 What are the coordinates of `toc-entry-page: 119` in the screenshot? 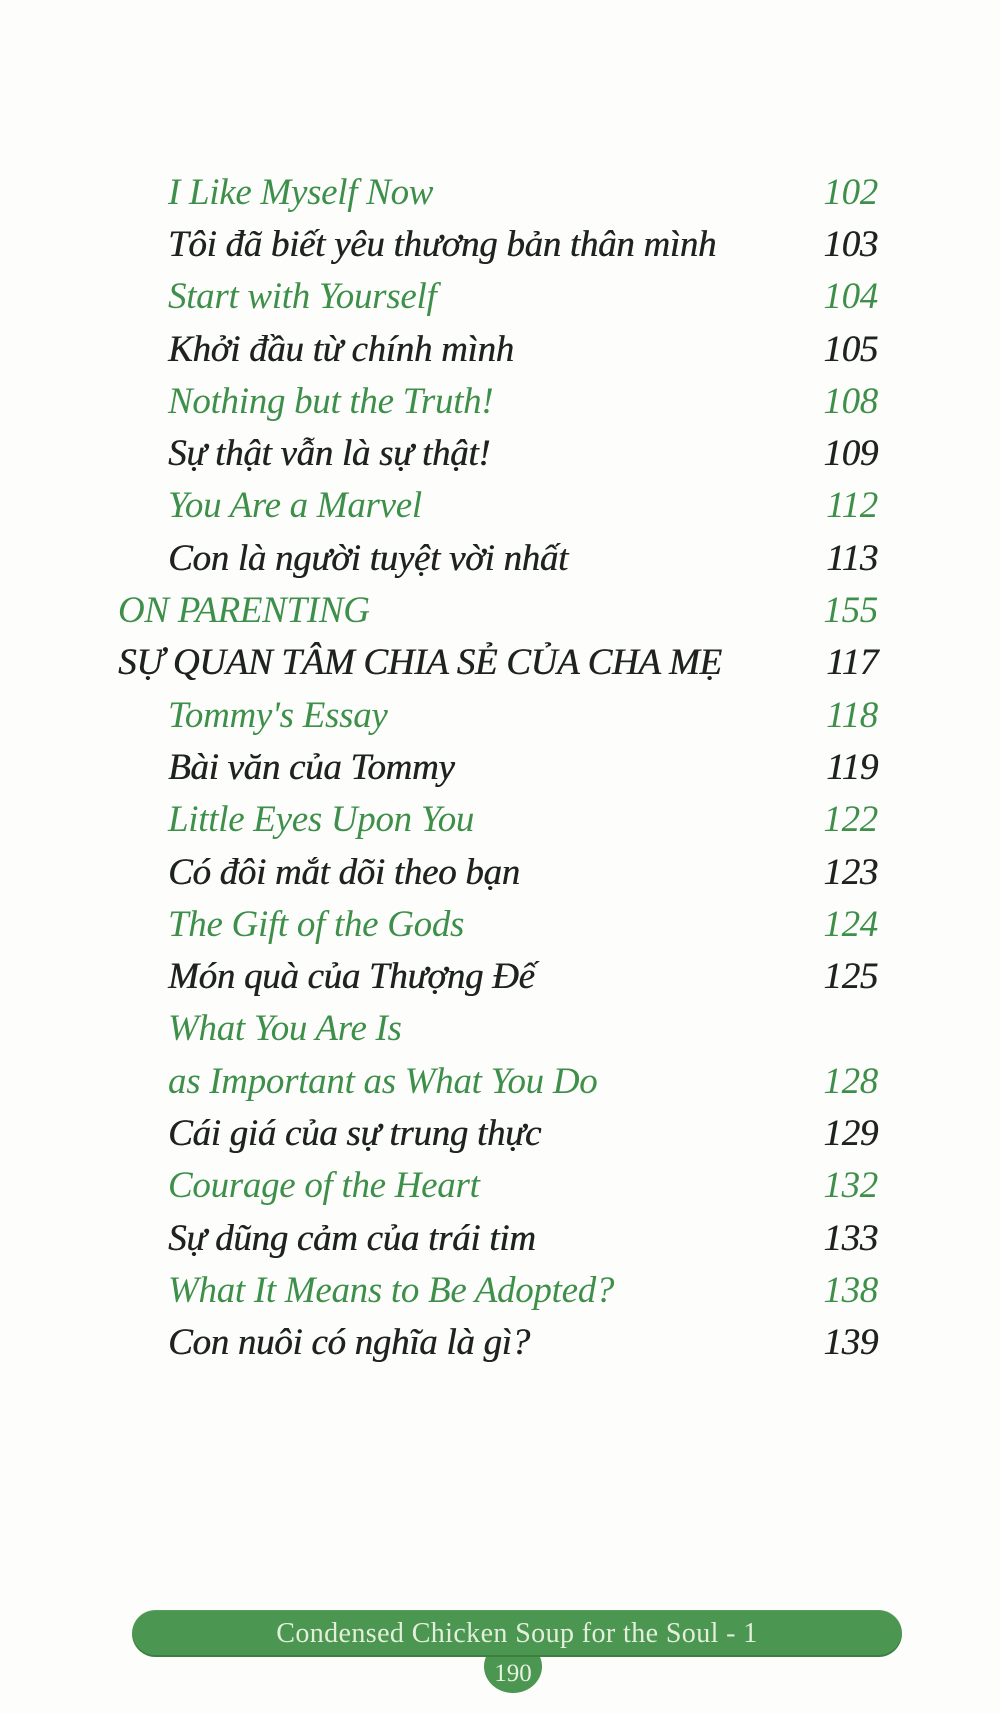 It's located at (852, 767).